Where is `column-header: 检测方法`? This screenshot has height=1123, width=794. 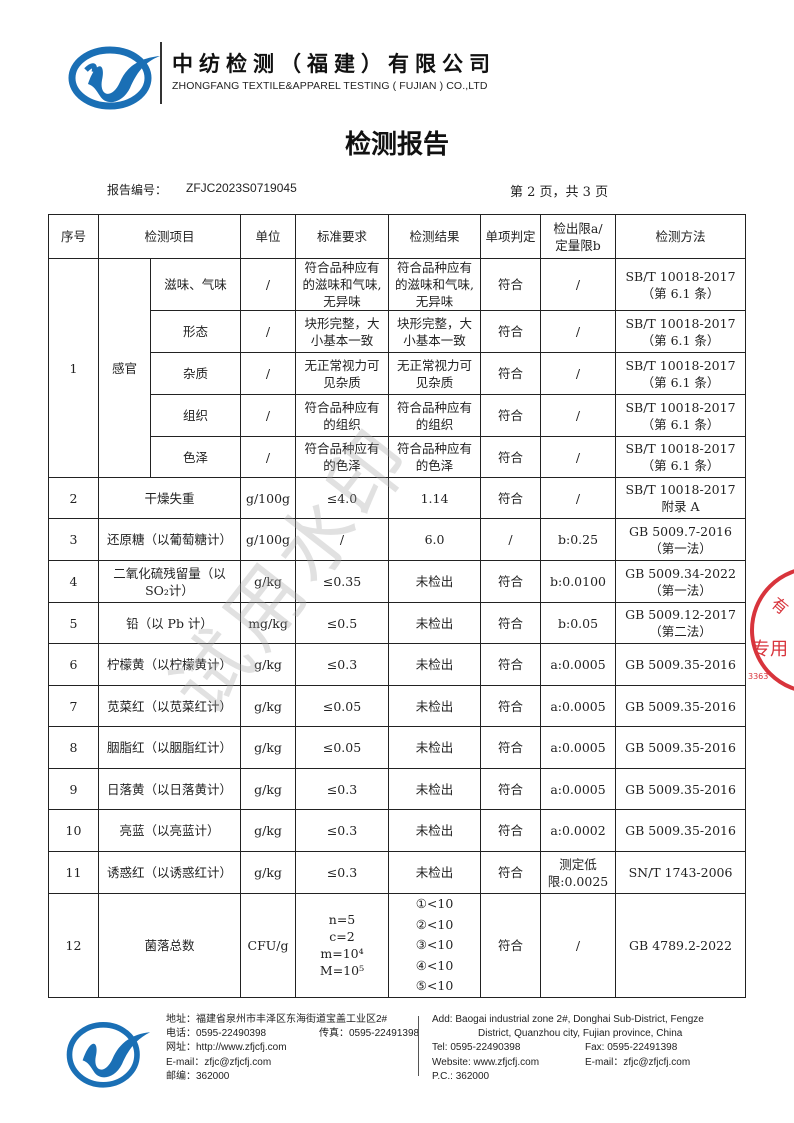
column-header: 检测方法 is located at coordinates (681, 236).